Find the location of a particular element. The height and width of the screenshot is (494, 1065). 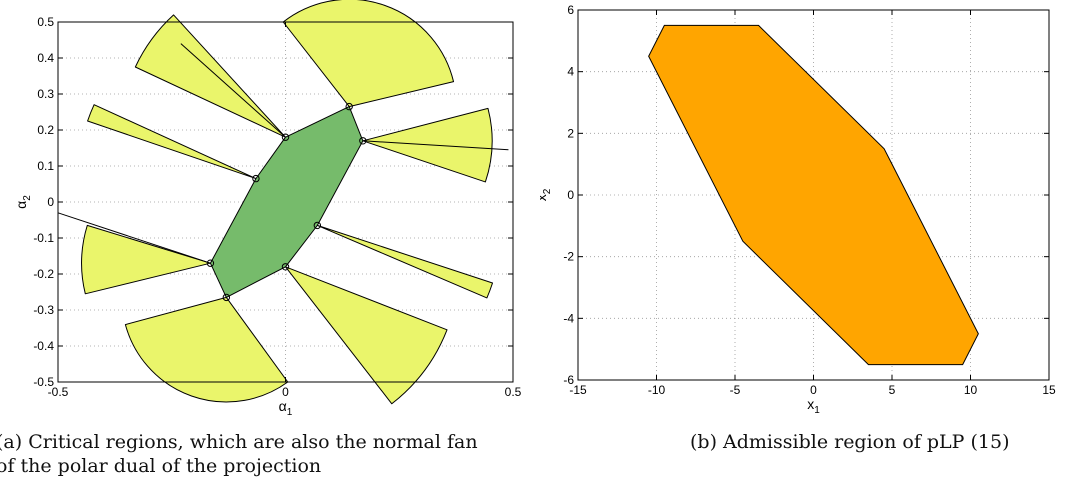

y-tick-label: -4 is located at coordinates (568, 318).